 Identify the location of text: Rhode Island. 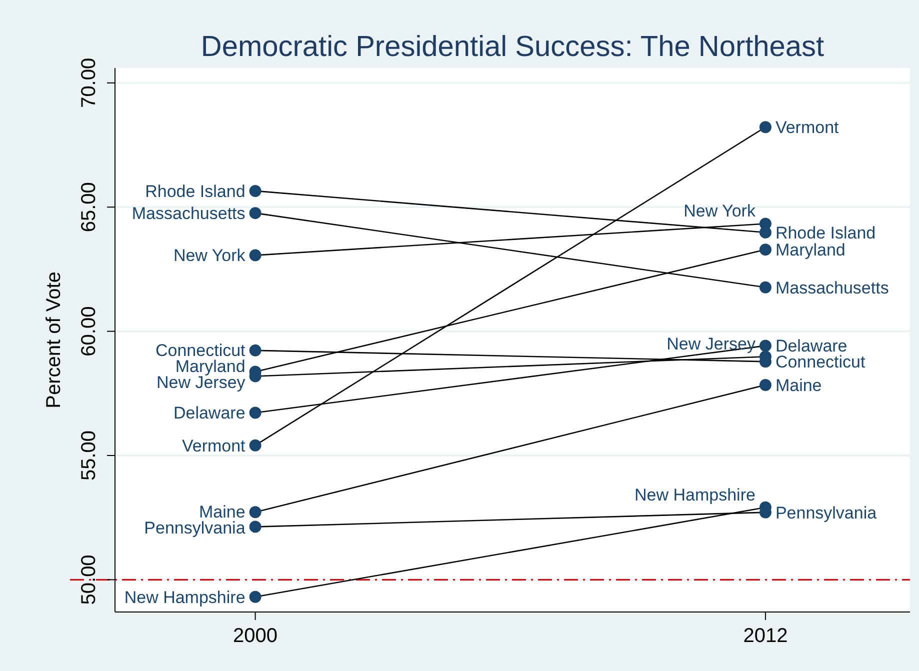
(825, 232).